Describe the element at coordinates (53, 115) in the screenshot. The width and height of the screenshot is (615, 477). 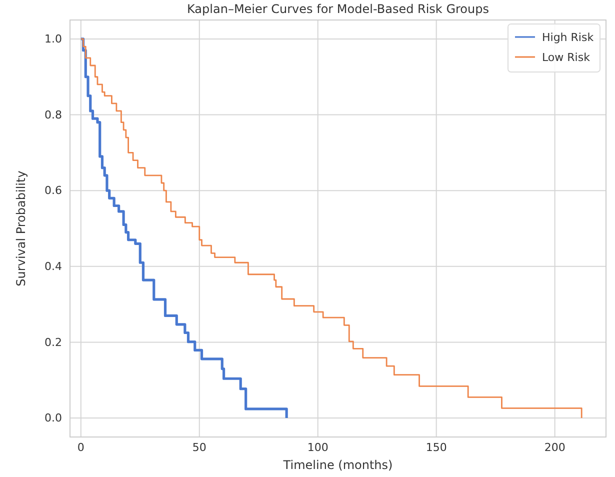
I see `y-tick-label: 0.8` at that location.